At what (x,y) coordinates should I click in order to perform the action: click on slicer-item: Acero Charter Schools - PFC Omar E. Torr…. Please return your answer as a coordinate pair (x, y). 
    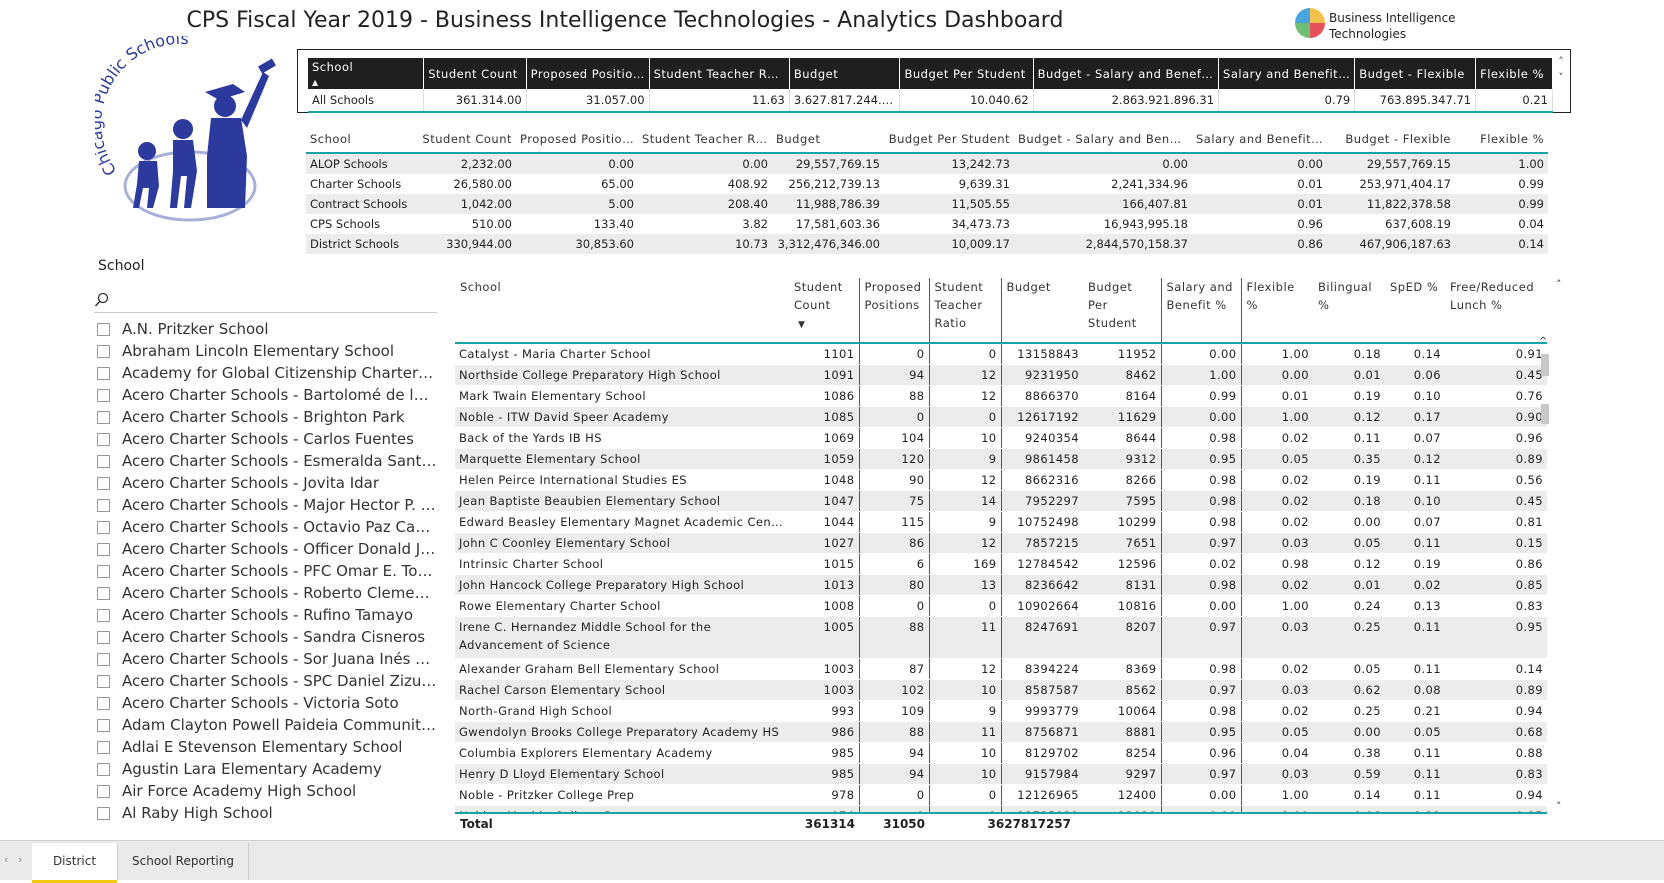
    Looking at the image, I should click on (267, 571).